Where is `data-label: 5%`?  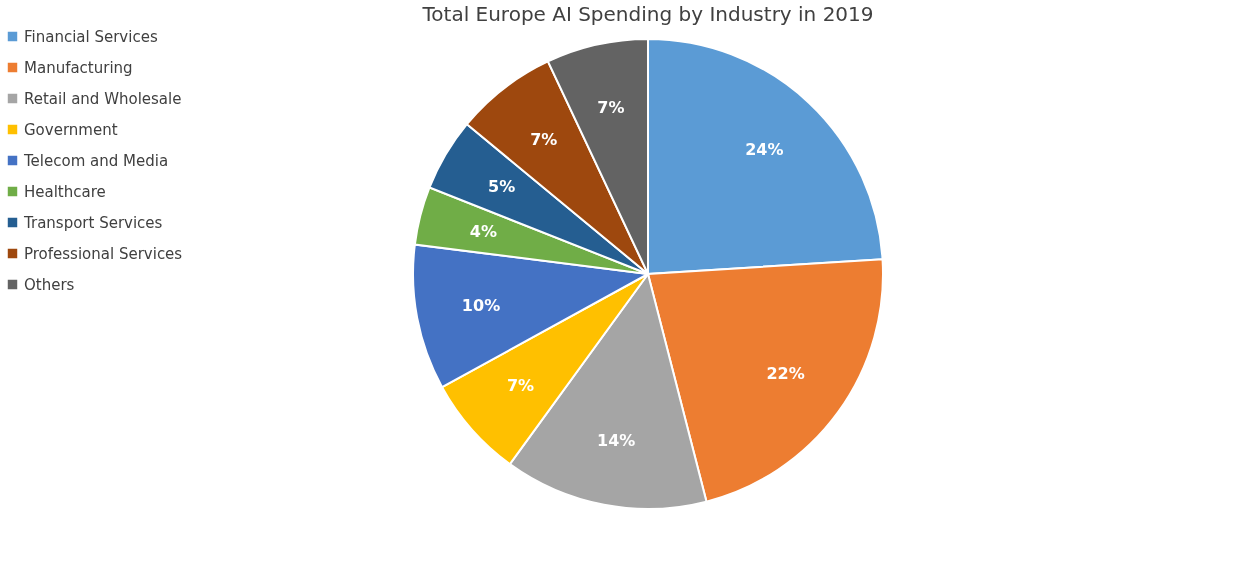
data-label: 5% is located at coordinates (502, 187).